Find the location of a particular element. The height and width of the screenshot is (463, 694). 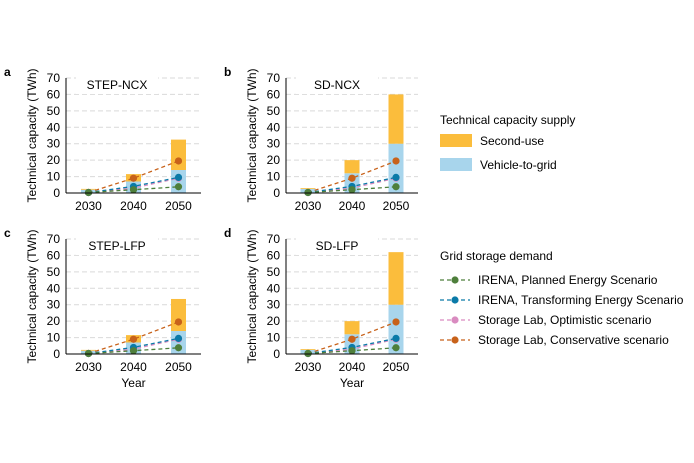

panel-letter: a is located at coordinates (7, 72).